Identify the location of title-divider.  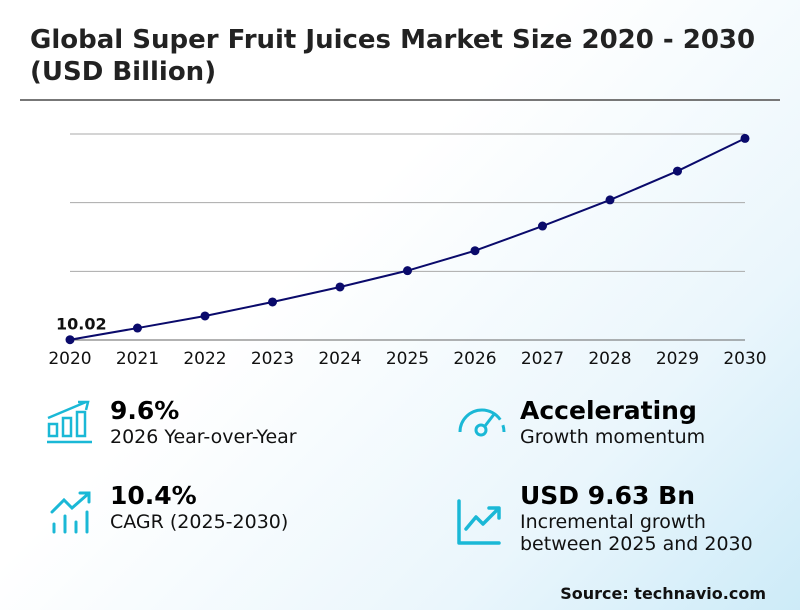
(400, 100).